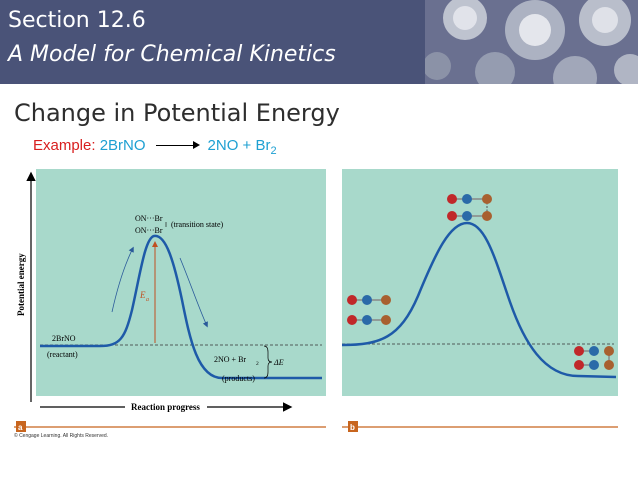 The width and height of the screenshot is (638, 478). I want to click on brno-molecule-top, so click(369, 300).